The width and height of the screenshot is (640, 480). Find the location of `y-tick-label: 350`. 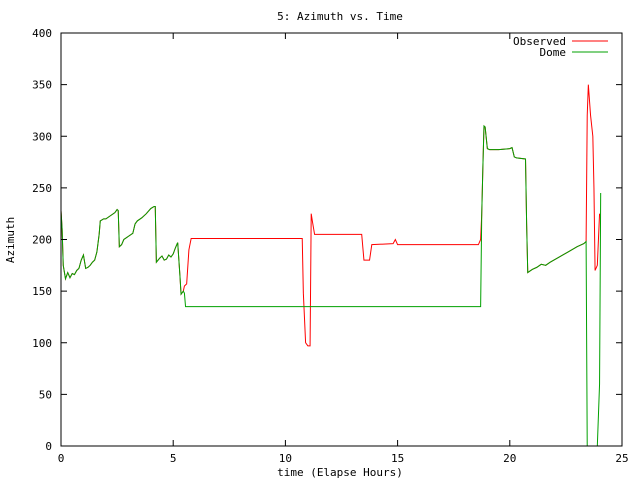

y-tick-label: 350 is located at coordinates (42, 85).